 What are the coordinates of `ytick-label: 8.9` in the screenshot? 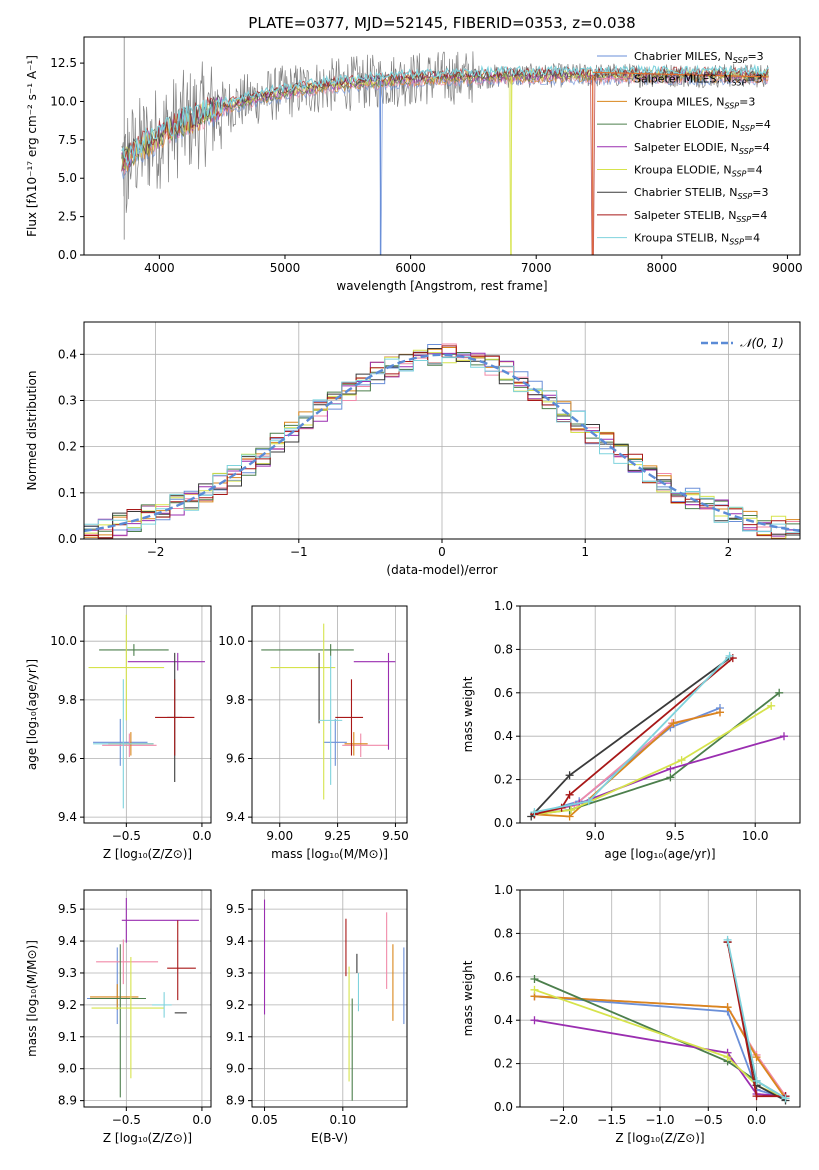 It's located at (67, 1101).